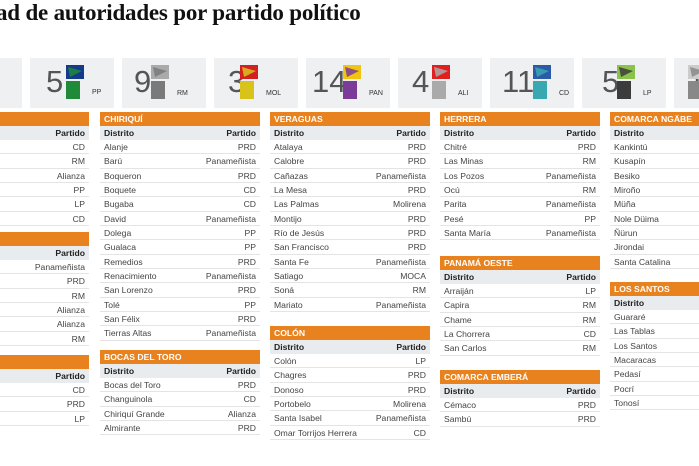  What do you see at coordinates (180, 414) in the screenshot?
I see `table-row: Chiriquí Grande Alianza` at bounding box center [180, 414].